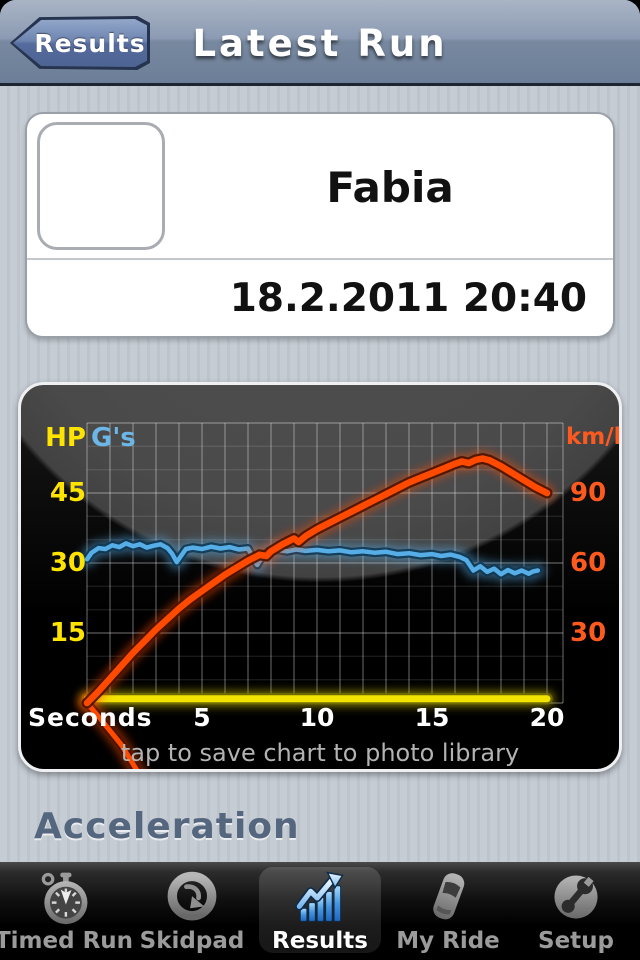  What do you see at coordinates (90, 717) in the screenshot?
I see `x-axis-label: Seconds` at bounding box center [90, 717].